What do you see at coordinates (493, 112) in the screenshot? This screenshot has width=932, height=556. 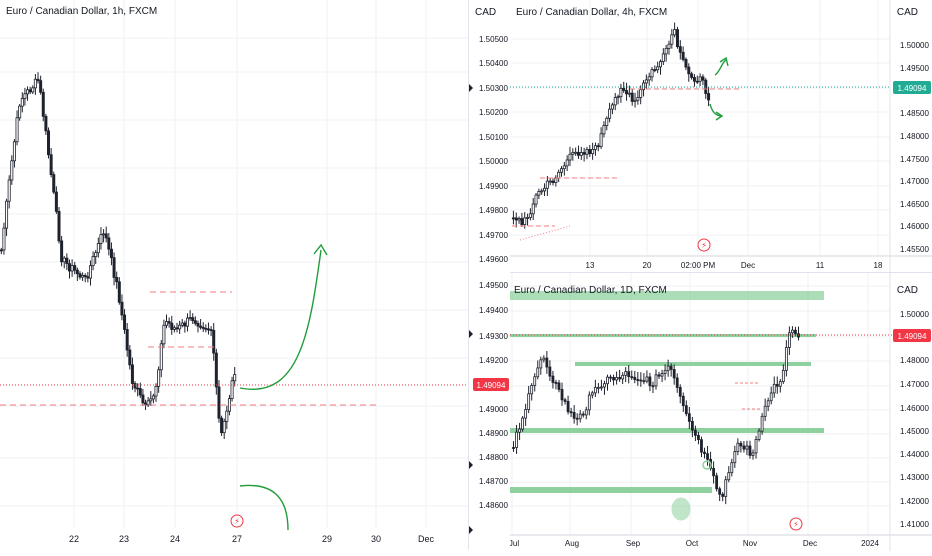 I see `y-tick-label-4h-left: 1.50200` at bounding box center [493, 112].